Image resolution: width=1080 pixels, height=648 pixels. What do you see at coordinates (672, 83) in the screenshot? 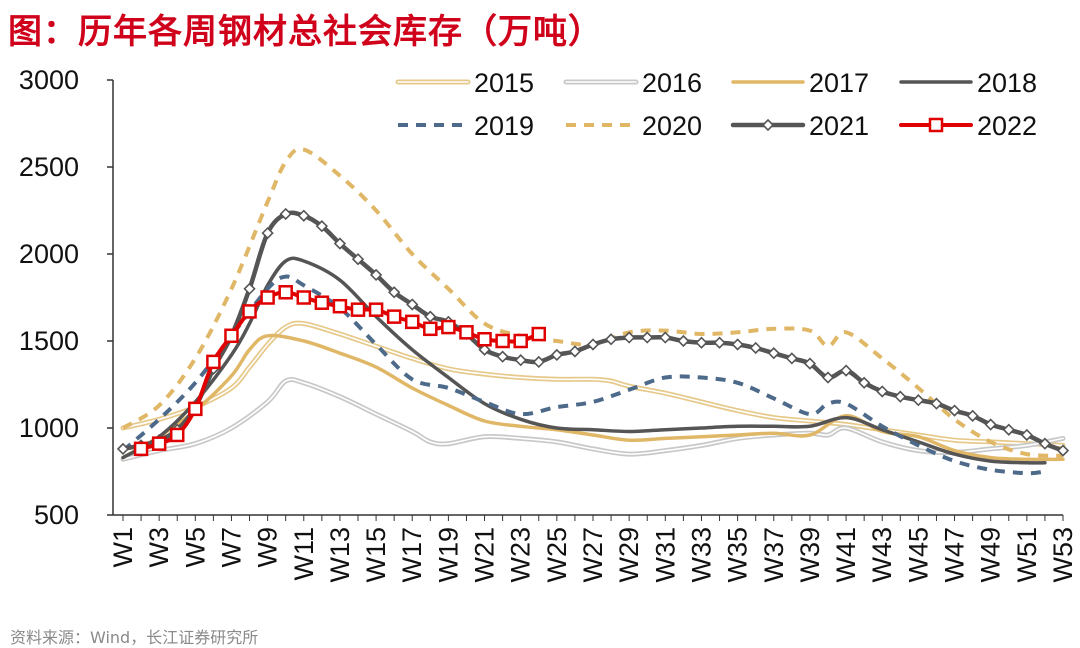
I see `legend-label-2016: 2016` at bounding box center [672, 83].